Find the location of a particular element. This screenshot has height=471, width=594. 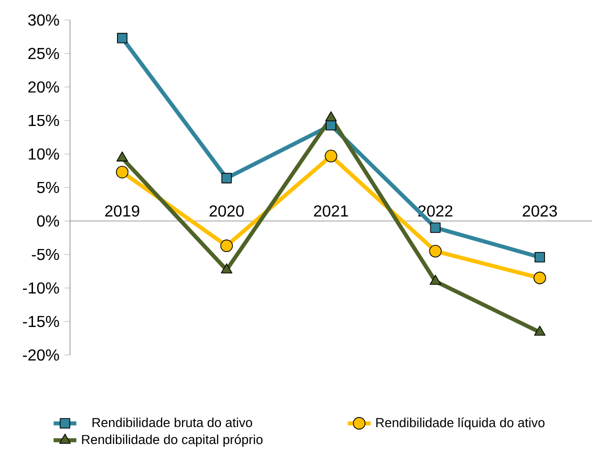

y-tick-label: -10% is located at coordinates (41, 288).